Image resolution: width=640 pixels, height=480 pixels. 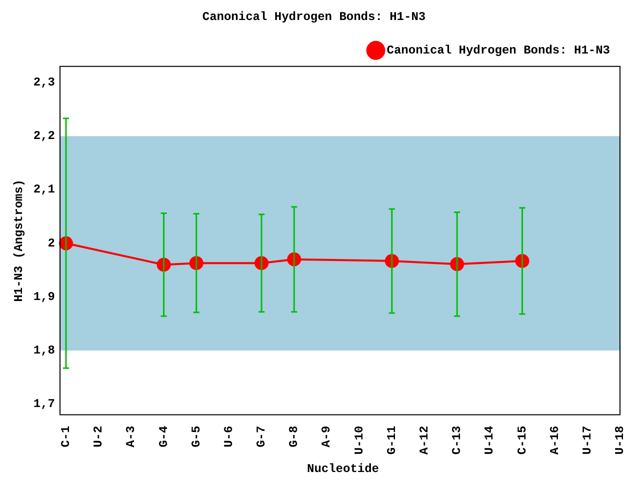 I want to click on y-axis-title: H1-N3 (Angstroms), so click(x=19, y=240).